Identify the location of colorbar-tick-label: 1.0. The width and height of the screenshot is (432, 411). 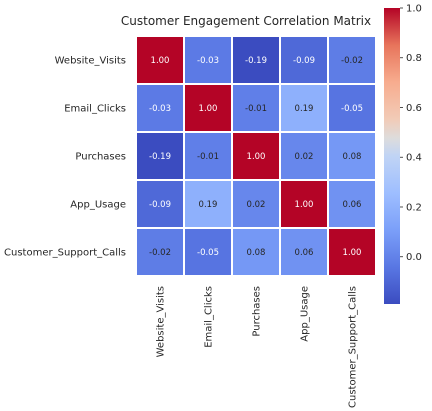
(414, 9).